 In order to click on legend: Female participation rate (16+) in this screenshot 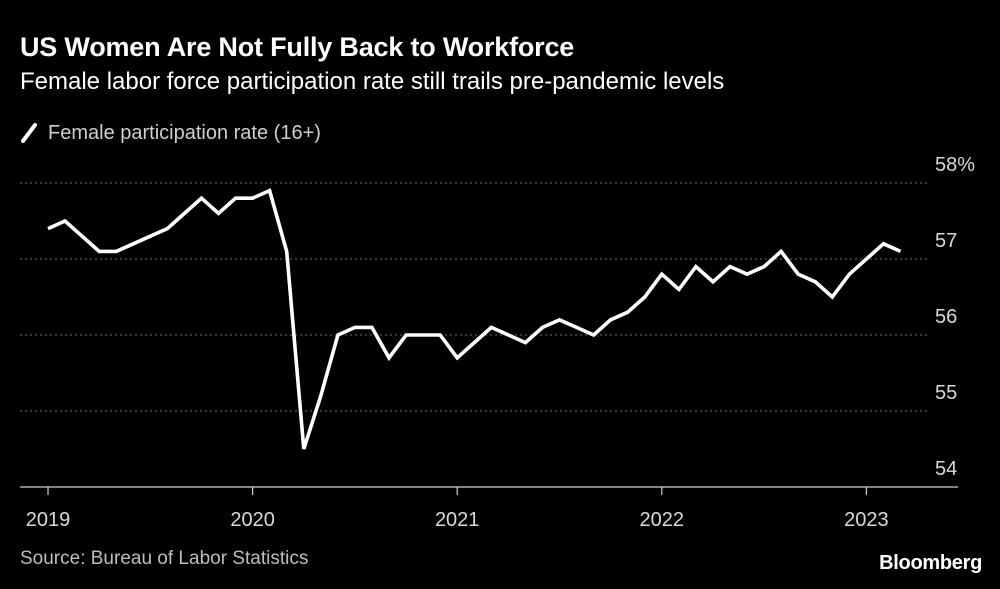, I will do `click(170, 133)`.